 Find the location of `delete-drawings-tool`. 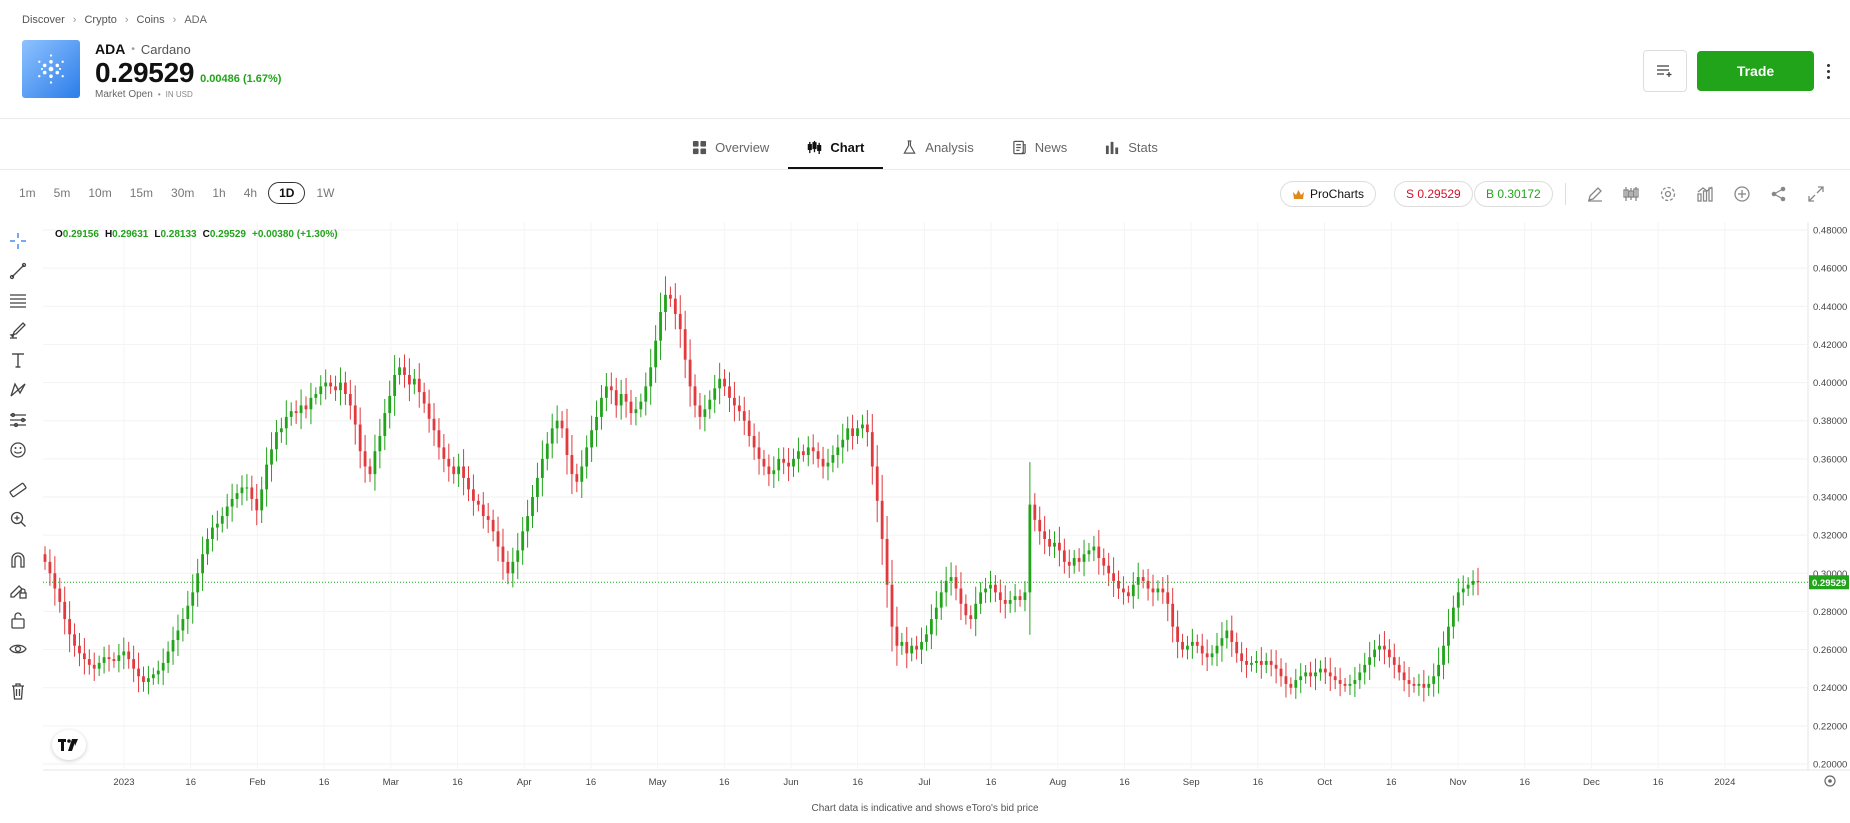

delete-drawings-tool is located at coordinates (18, 691).